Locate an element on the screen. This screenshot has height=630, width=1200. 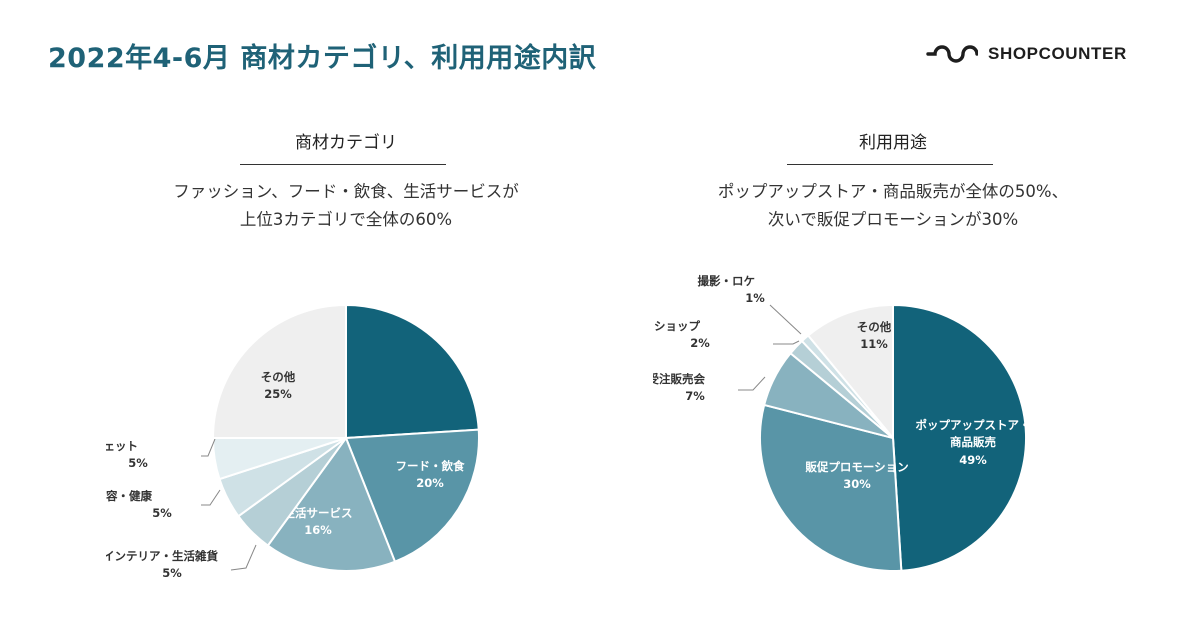
shopcounter-logo: SHOPCOUNTER is located at coordinates (1026, 54).